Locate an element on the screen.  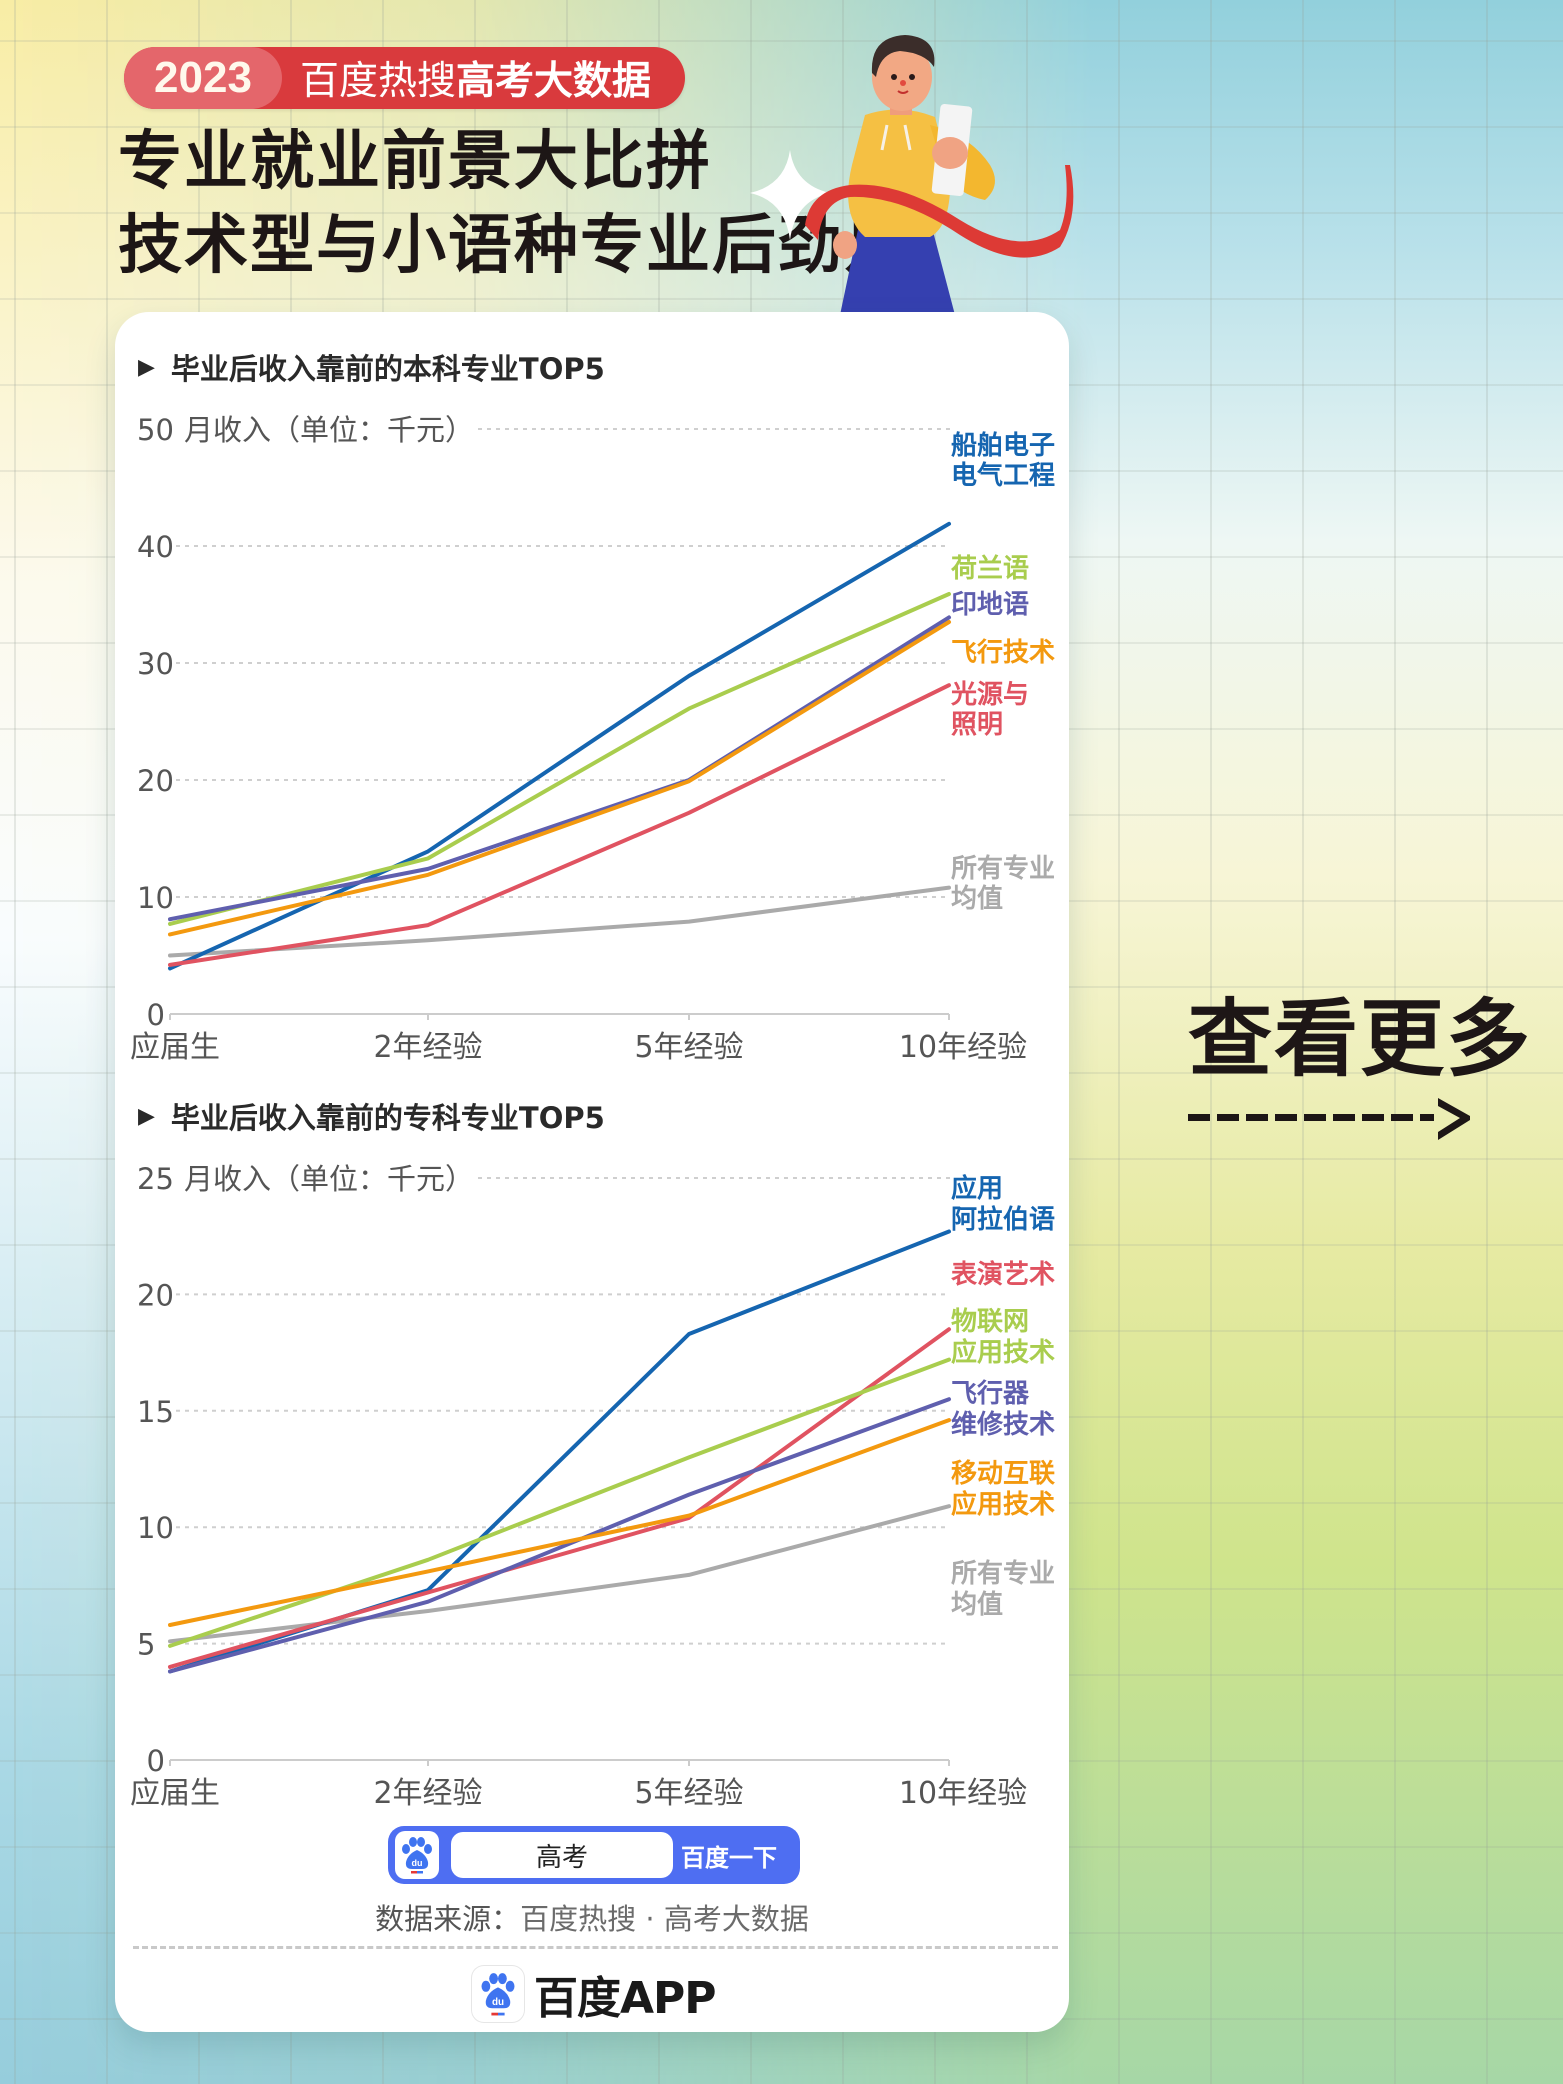
see-more-link: 查看更多 is located at coordinates (1360, 1039).